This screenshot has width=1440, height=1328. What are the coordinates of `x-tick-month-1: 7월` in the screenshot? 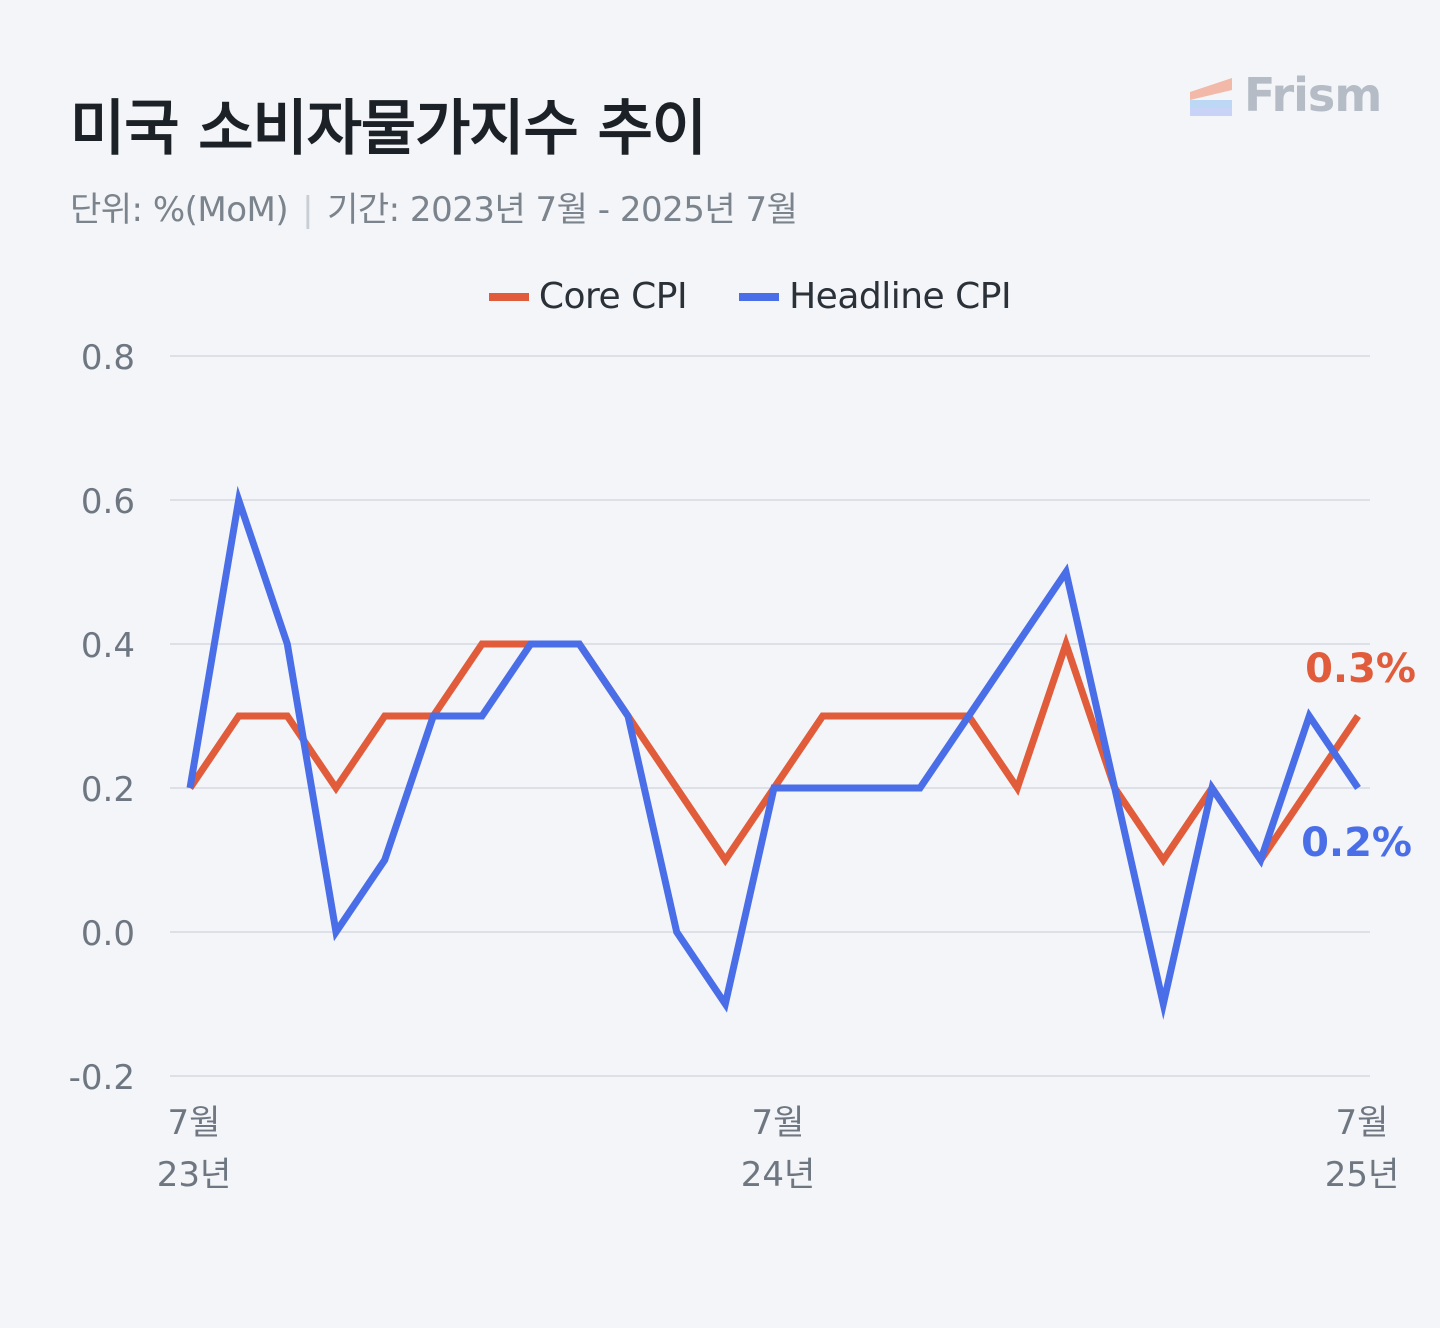 It's located at (778, 1123).